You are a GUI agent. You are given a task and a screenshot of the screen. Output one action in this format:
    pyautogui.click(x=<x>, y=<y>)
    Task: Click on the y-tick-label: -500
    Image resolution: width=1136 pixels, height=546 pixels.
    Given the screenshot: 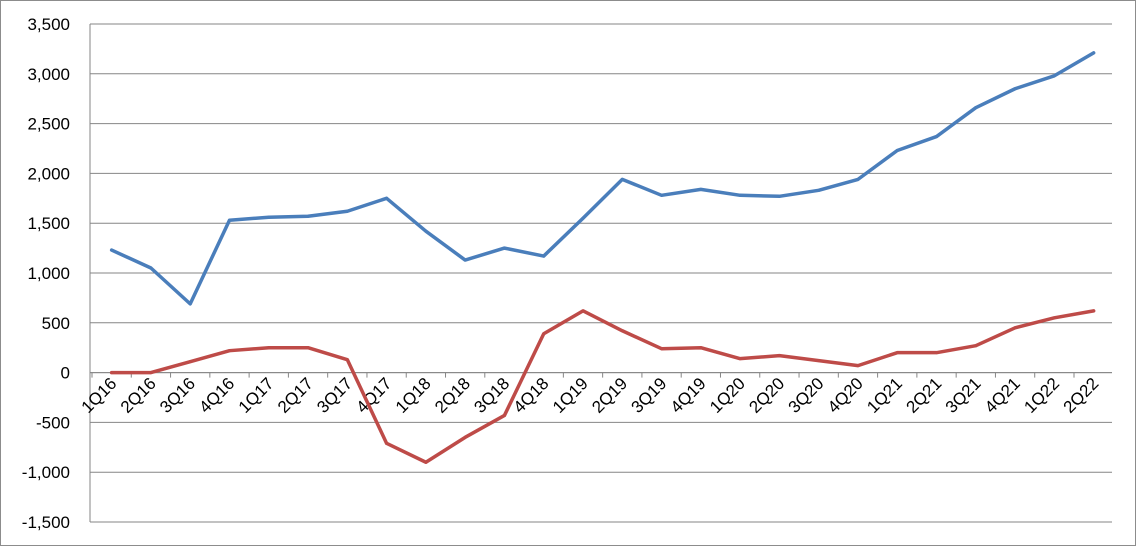 What is the action you would take?
    pyautogui.click(x=53, y=422)
    